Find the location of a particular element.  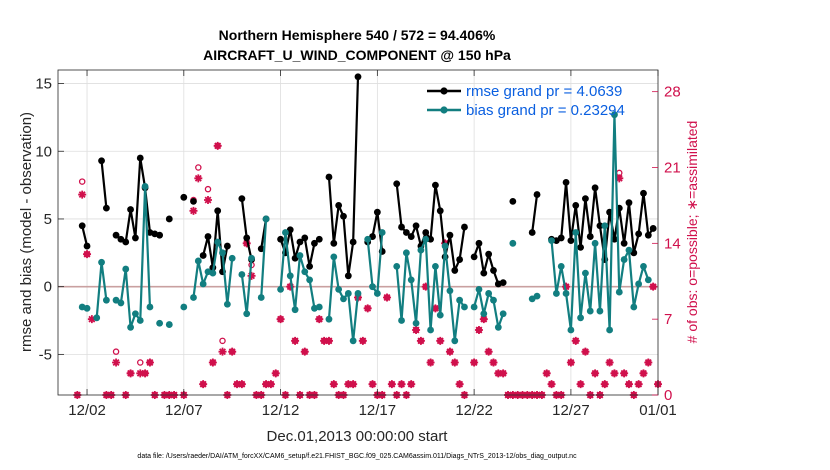

y-tick-label: 15 is located at coordinates (43, 84).